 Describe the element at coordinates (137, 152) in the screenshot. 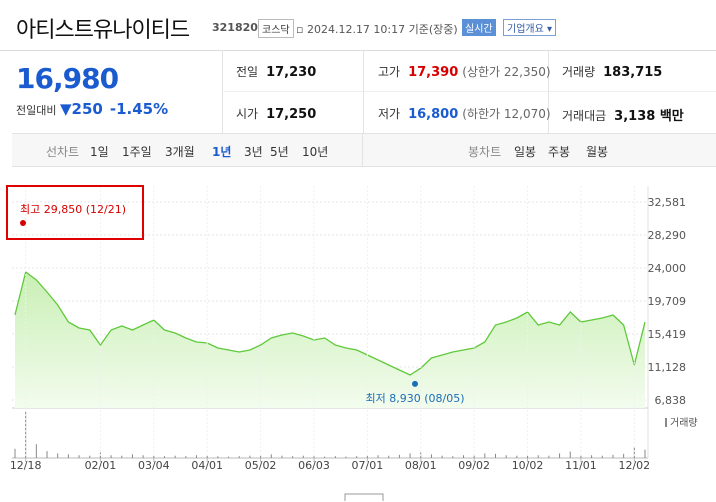

I see `period-tab: 1주일` at that location.